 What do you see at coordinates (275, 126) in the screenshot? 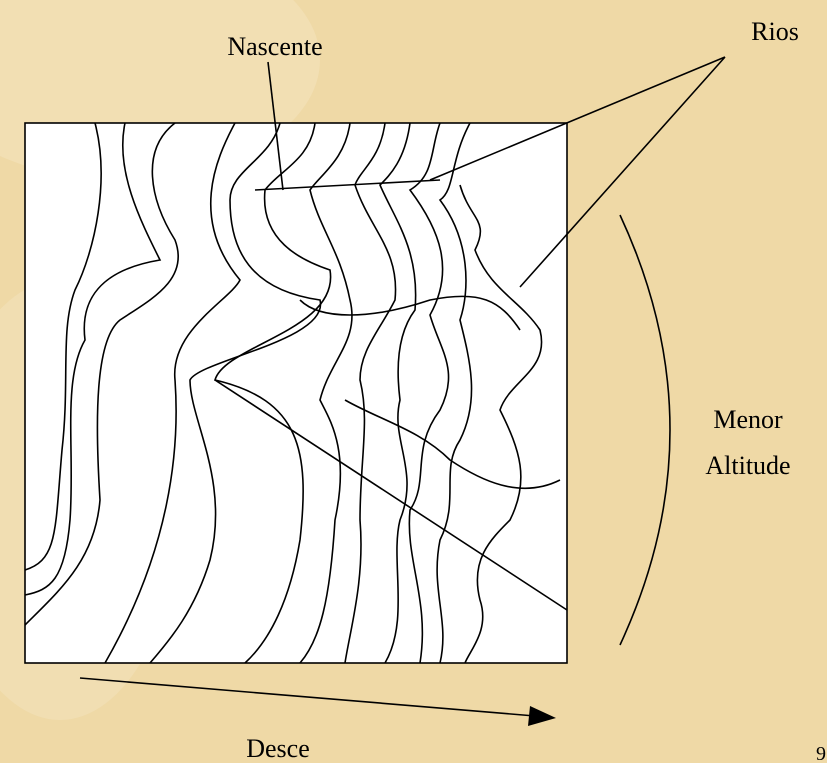
I see `source-pointer` at bounding box center [275, 126].